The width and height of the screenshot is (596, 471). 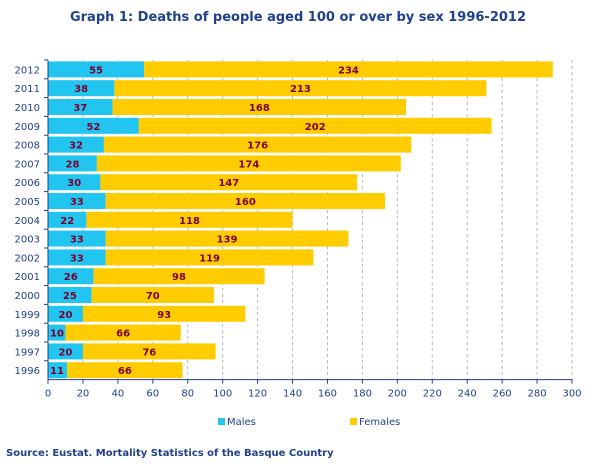 I want to click on bar-males-2003, so click(x=77, y=238).